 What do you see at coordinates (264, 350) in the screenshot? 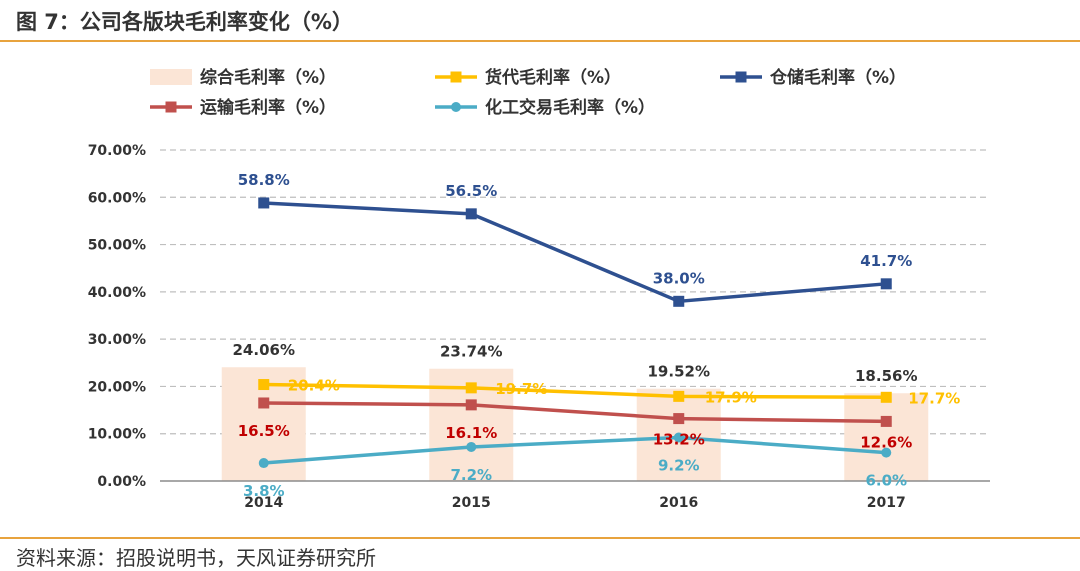
I see `bar-data-label: 24.06%` at bounding box center [264, 350].